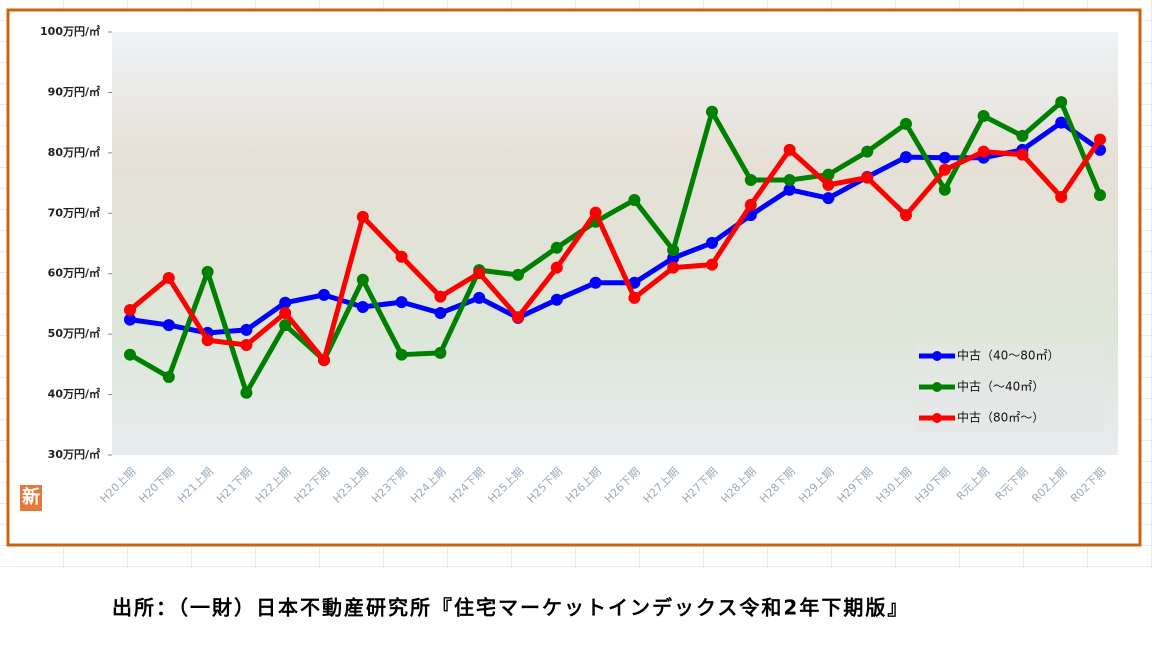 The image size is (1152, 648). Describe the element at coordinates (74, 273) in the screenshot. I see `y-tick-label: 60万円/㎡` at that location.